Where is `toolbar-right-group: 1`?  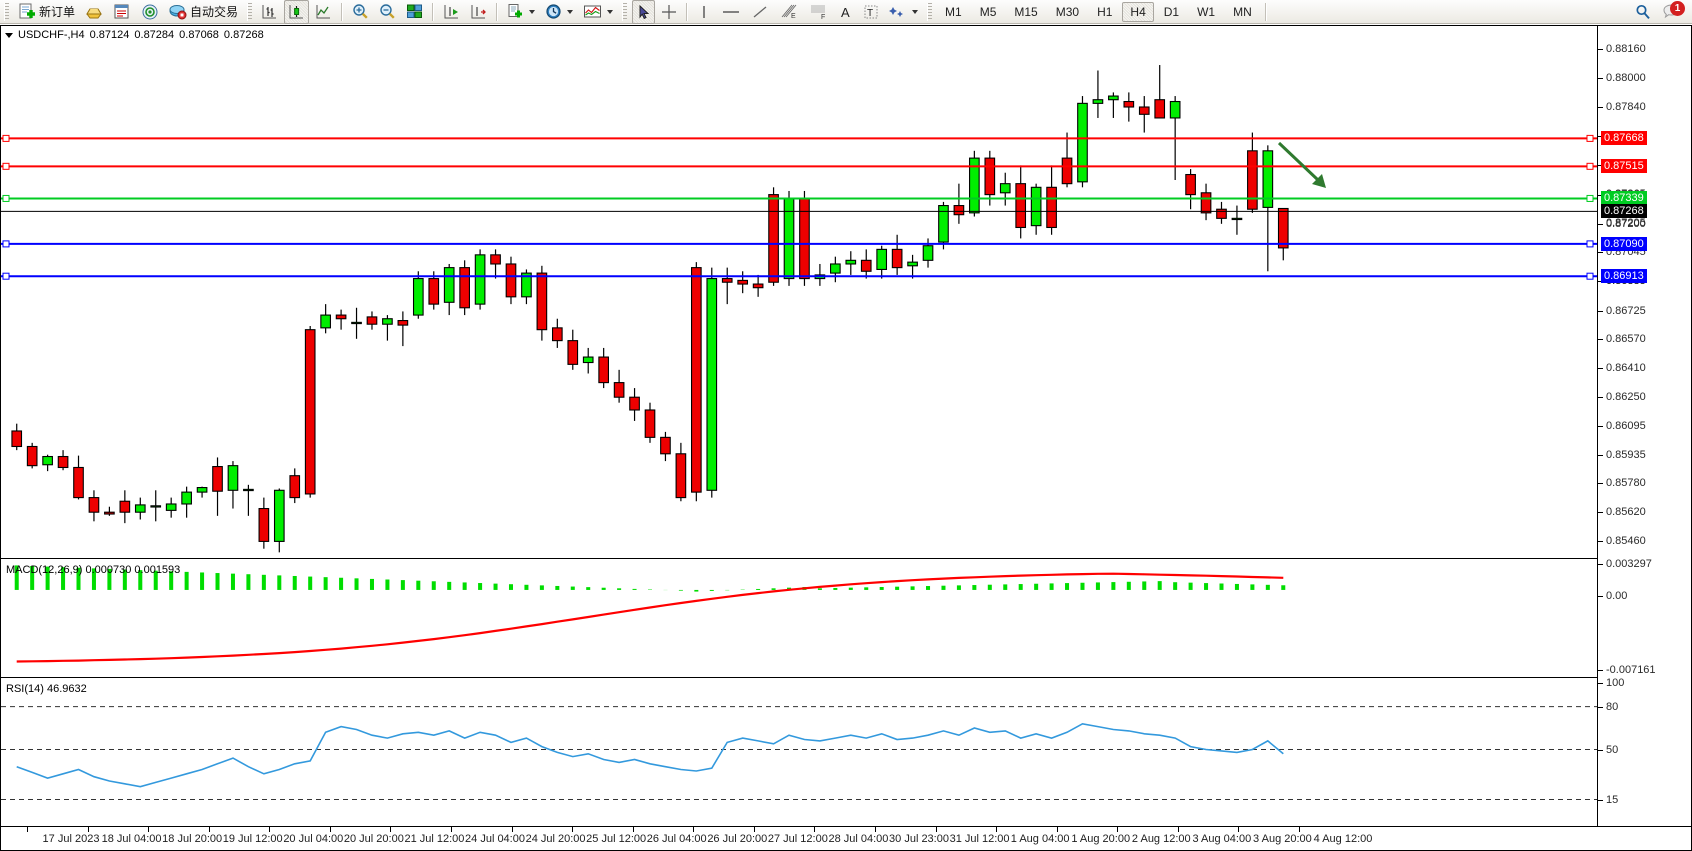 toolbar-right-group: 1 is located at coordinates (1663, 10).